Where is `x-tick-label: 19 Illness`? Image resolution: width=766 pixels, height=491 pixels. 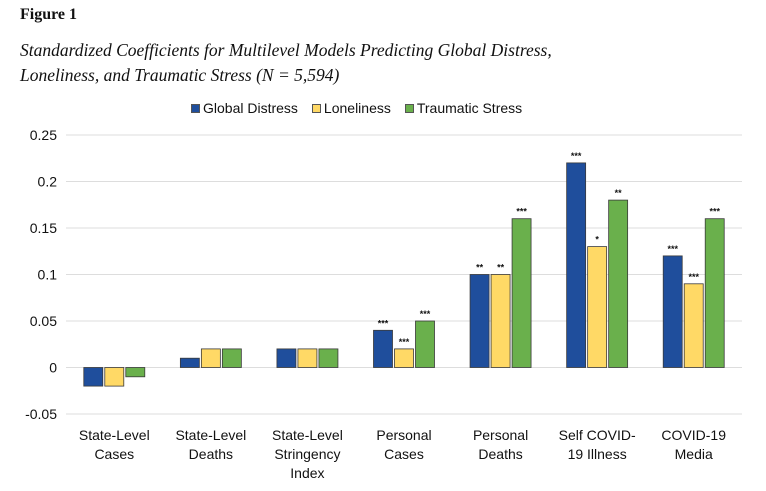
x-tick-label: 19 Illness is located at coordinates (597, 454).